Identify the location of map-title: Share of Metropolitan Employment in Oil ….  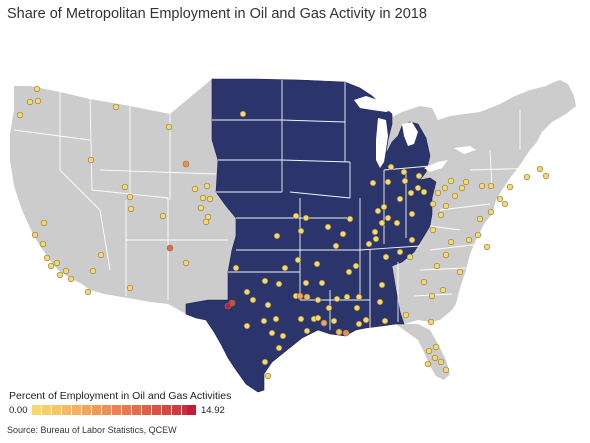
(217, 14).